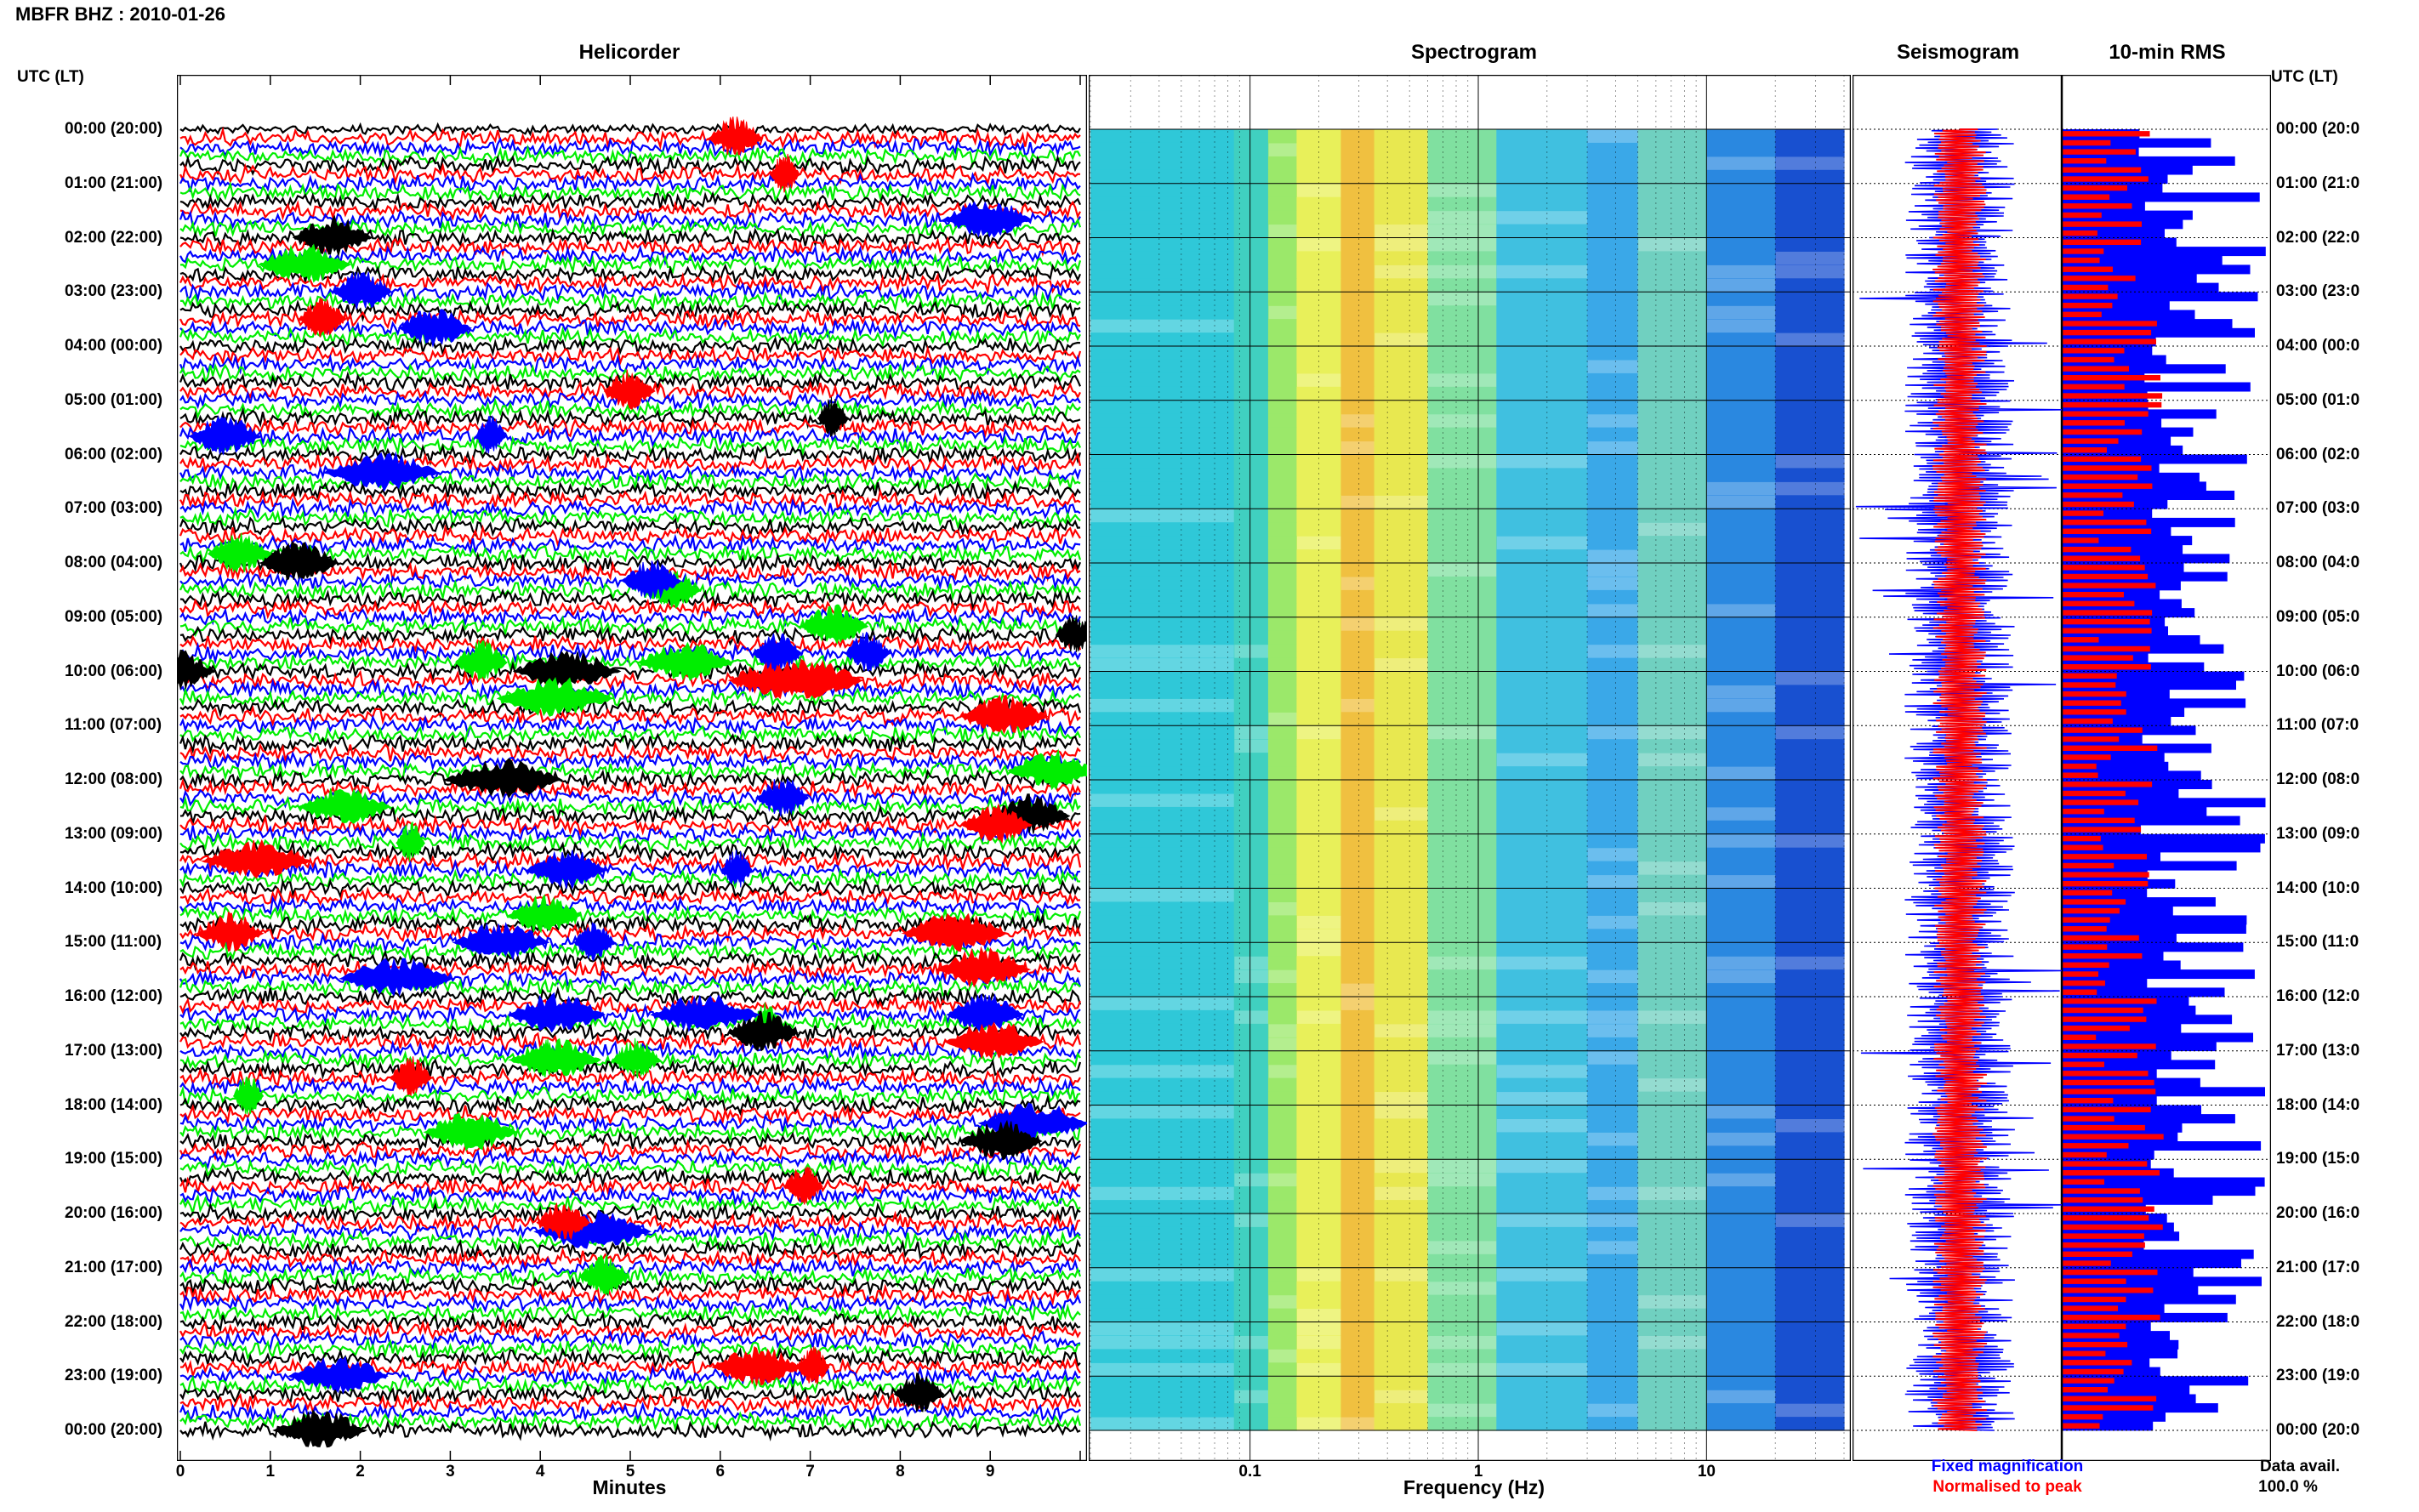  I want to click on time-axis-label-left: UTC (LT), so click(50, 77).